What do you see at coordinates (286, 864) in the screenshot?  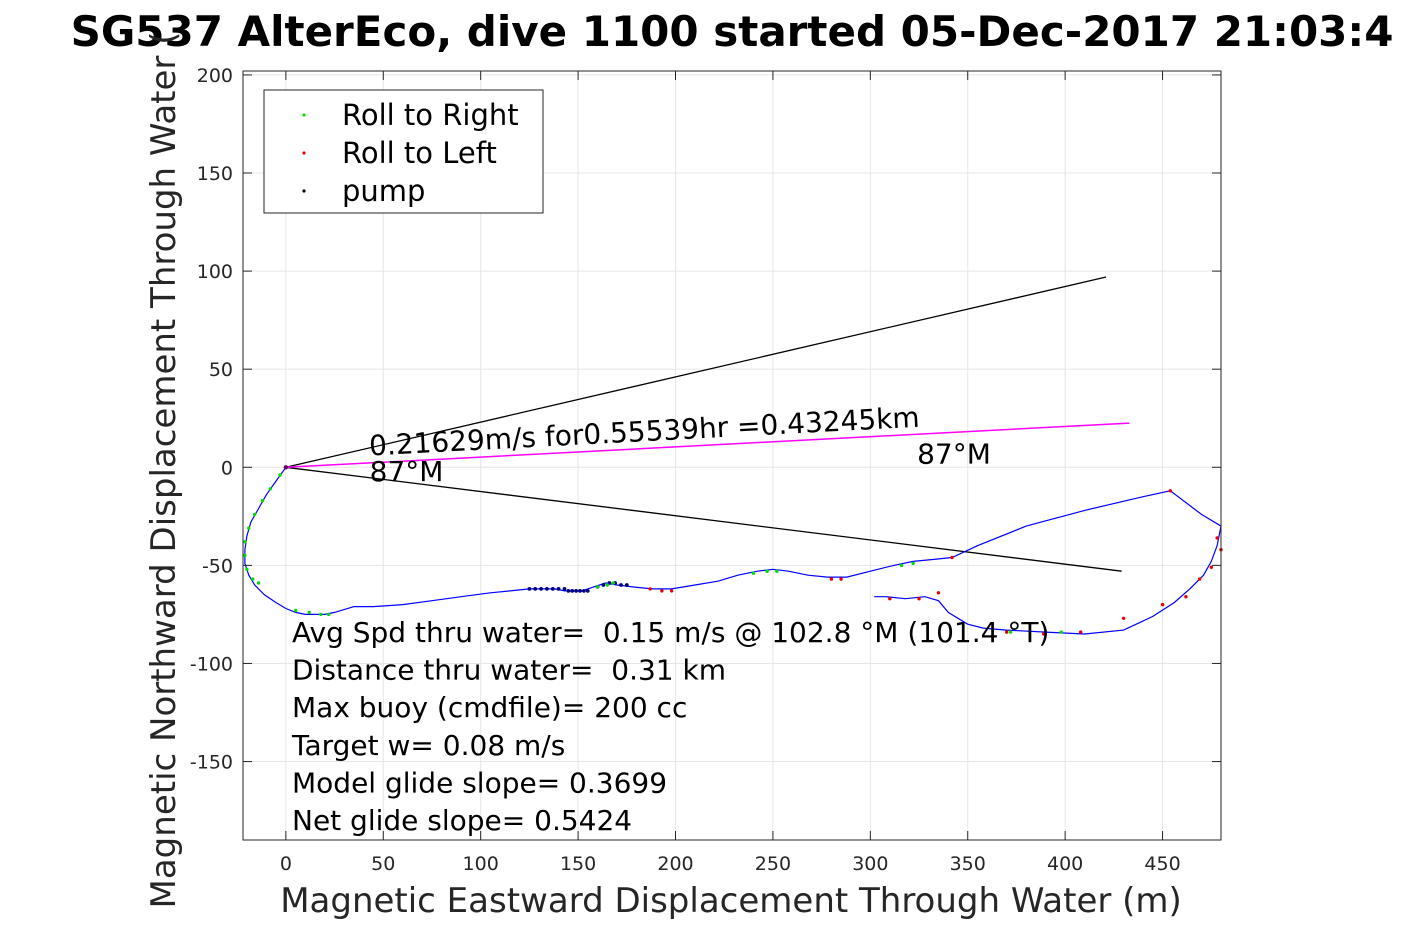 I see `x-tick-label: 0` at bounding box center [286, 864].